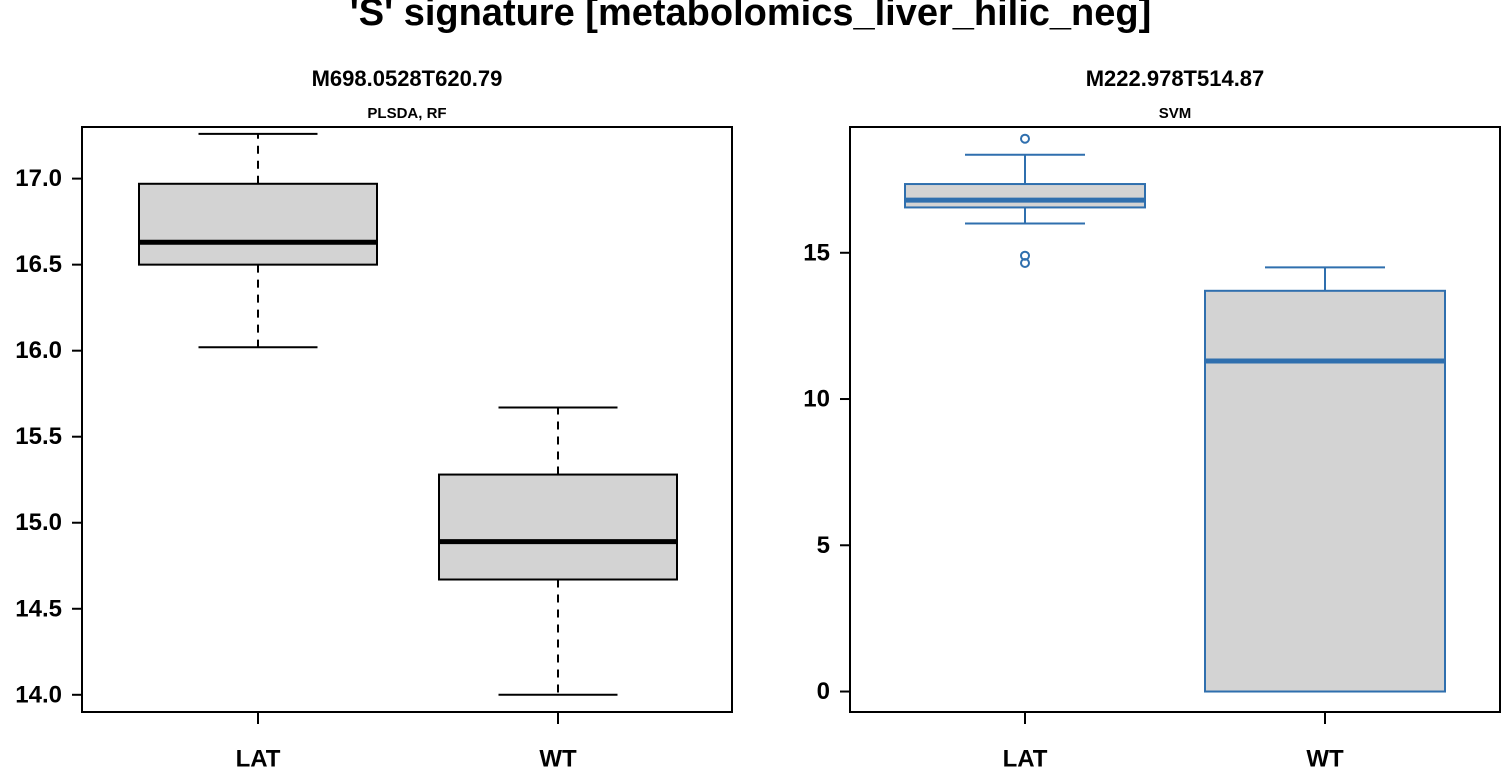 This screenshot has width=1501, height=770. What do you see at coordinates (406, 113) in the screenshot?
I see `panel-subtitle: PLSDA, RF` at bounding box center [406, 113].